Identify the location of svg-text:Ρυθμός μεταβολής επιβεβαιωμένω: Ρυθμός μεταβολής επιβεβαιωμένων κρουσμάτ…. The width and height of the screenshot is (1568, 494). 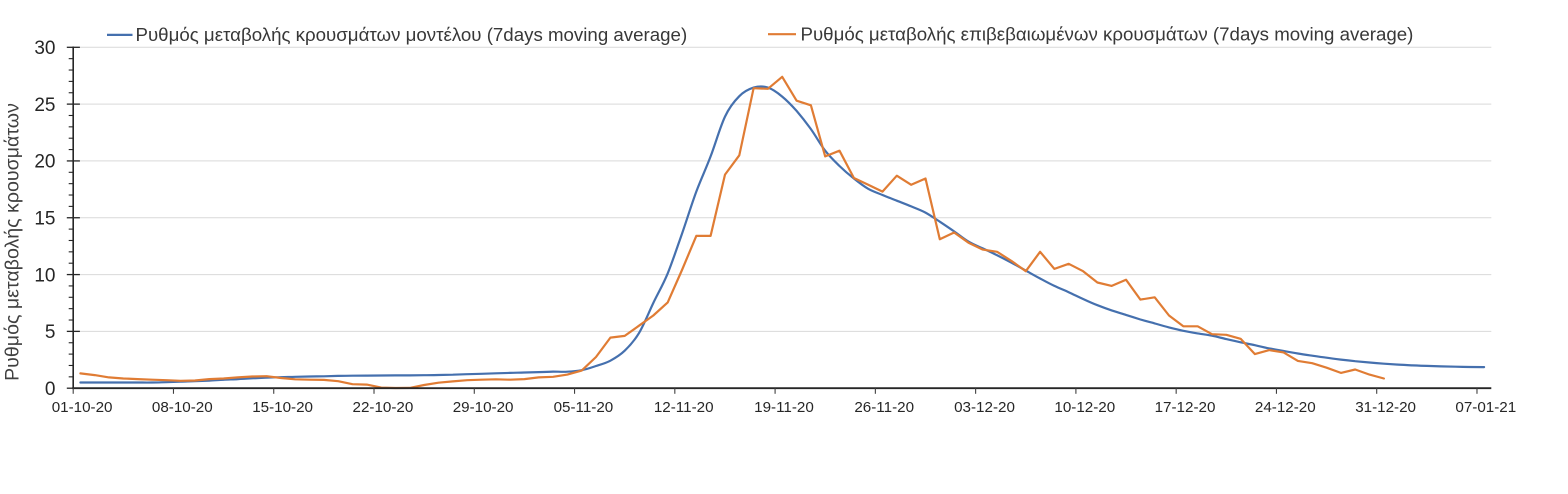
(1107, 34).